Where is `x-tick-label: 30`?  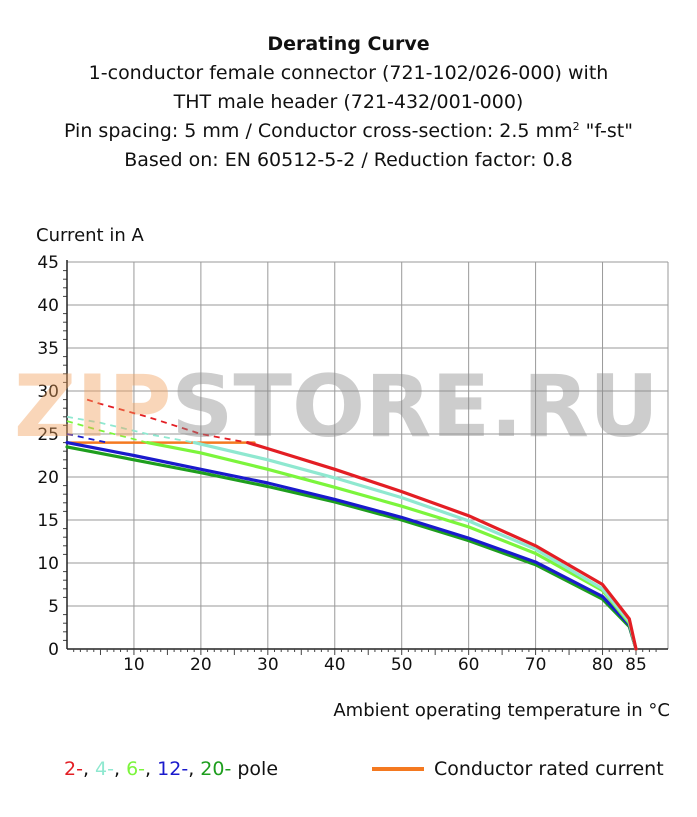
x-tick-label: 30 is located at coordinates (268, 665).